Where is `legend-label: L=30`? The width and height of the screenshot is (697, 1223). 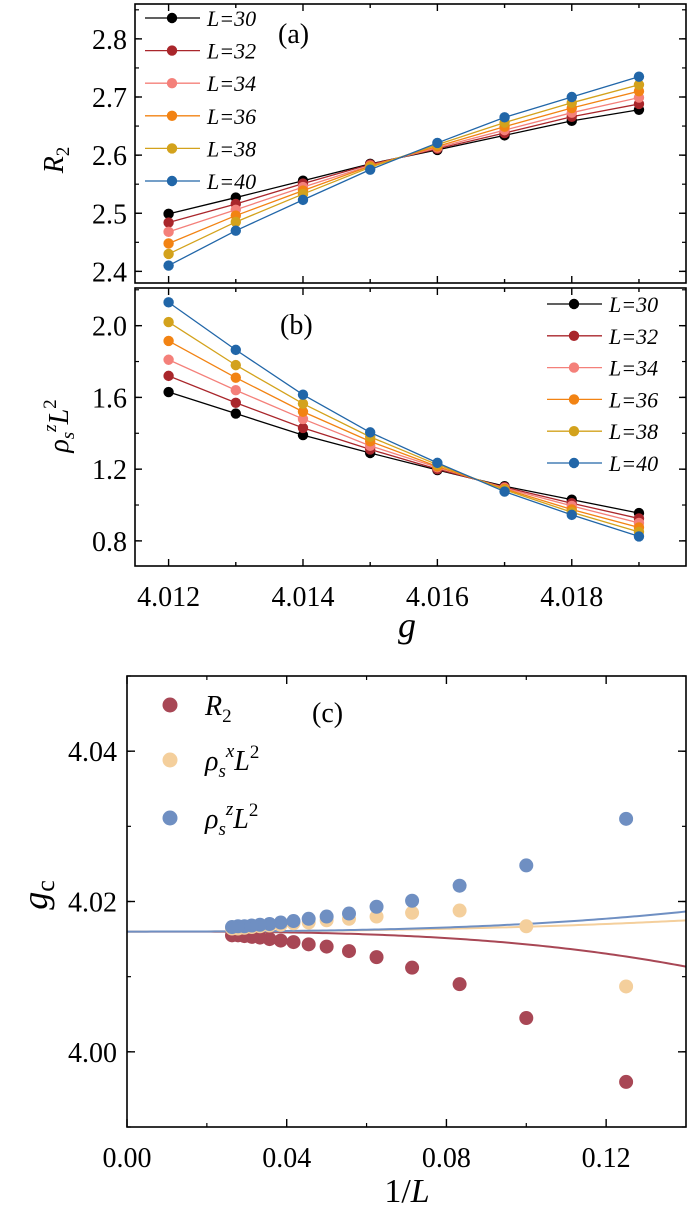 legend-label: L=30 is located at coordinates (633, 304).